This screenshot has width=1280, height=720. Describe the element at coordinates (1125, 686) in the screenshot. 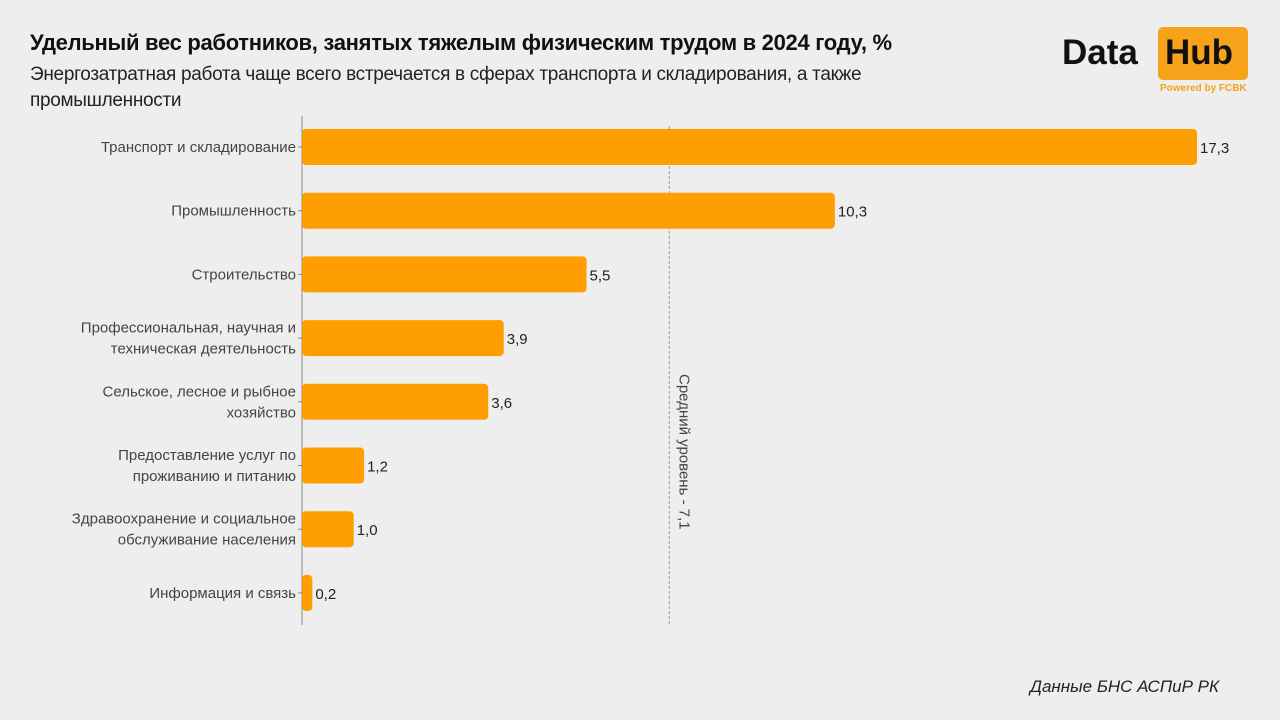

I see `source-note: Данные БНС АСПиР РК` at that location.